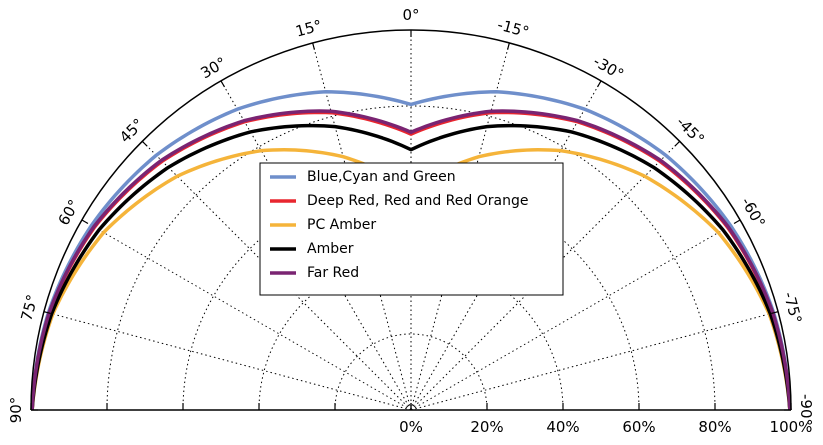 The height and width of the screenshot is (445, 823). Describe the element at coordinates (791, 427) in the screenshot. I see `radial-tick-label: 100%` at that location.